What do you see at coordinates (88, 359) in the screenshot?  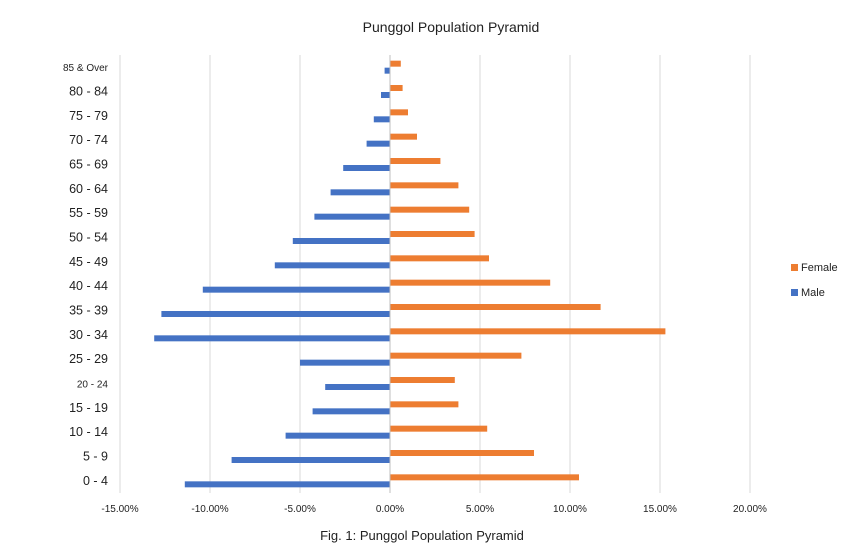 I see `category-label: 25 - 29` at bounding box center [88, 359].